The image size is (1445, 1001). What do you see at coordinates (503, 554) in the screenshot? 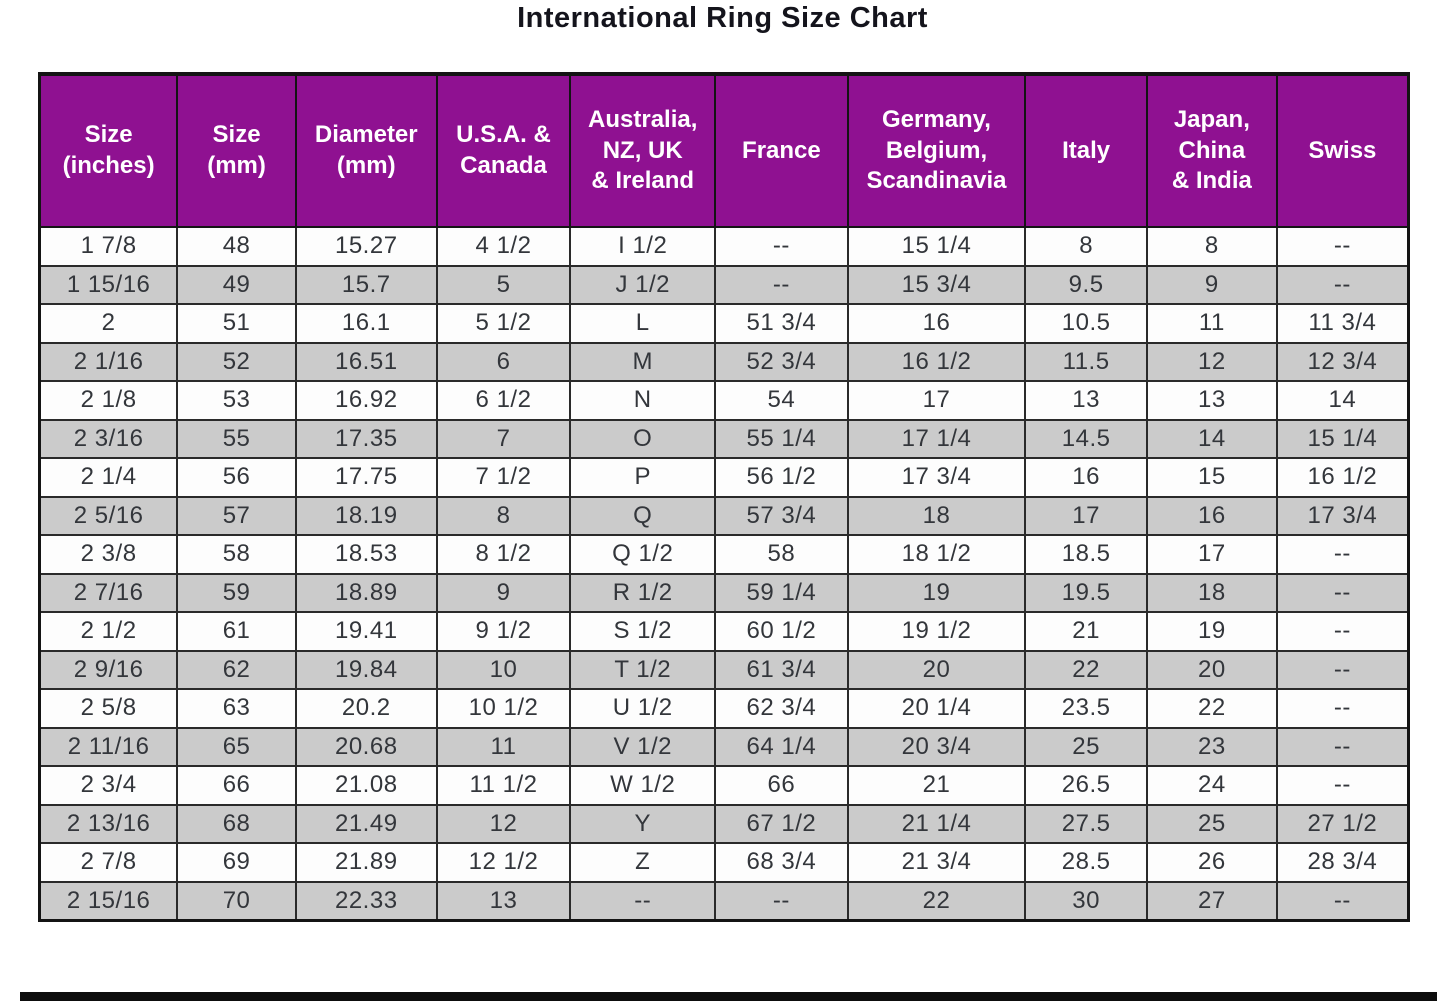
I see `cell-usa-canada: 8 1/2` at bounding box center [503, 554].